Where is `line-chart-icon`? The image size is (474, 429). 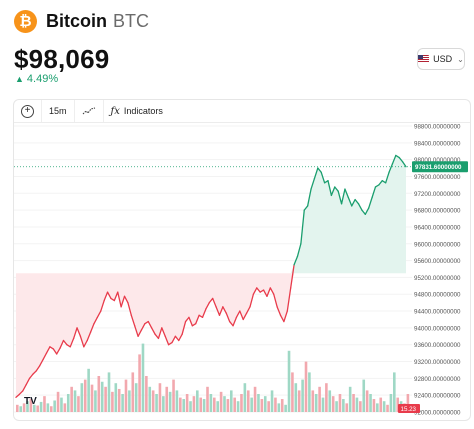
line-chart-icon is located at coordinates (88, 111).